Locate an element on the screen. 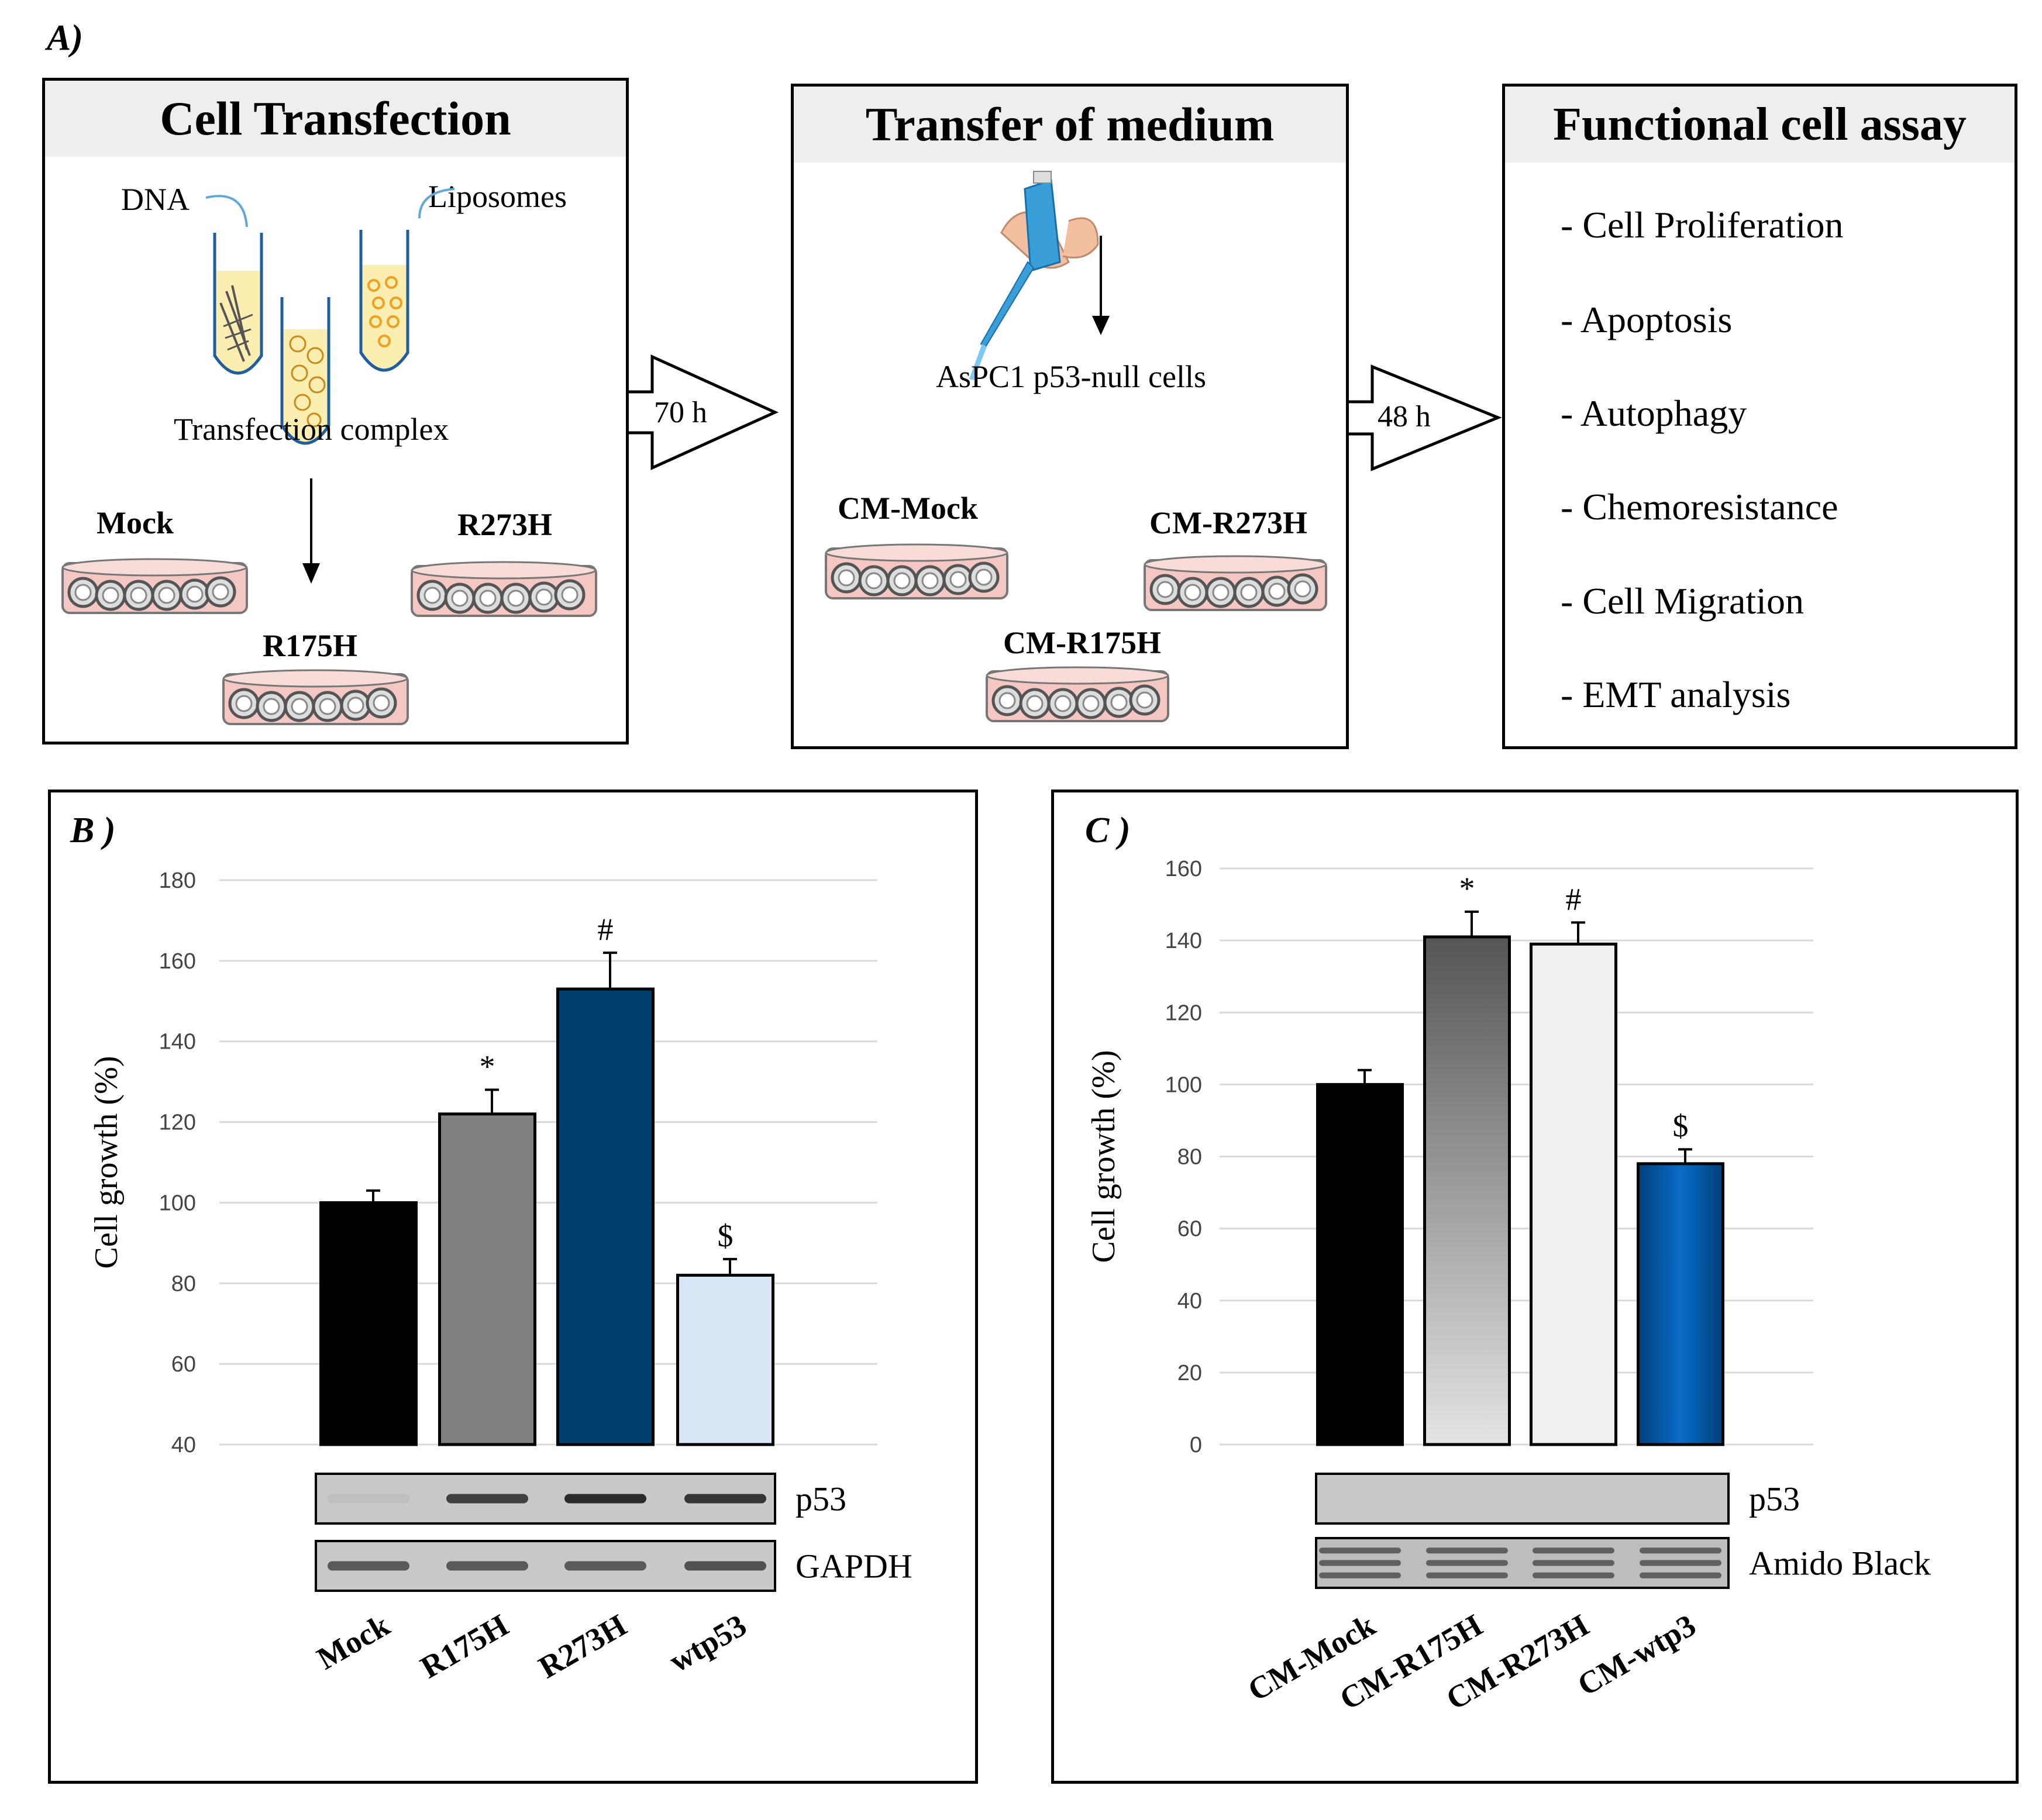  pipette-illustration is located at coordinates (1076, 446).